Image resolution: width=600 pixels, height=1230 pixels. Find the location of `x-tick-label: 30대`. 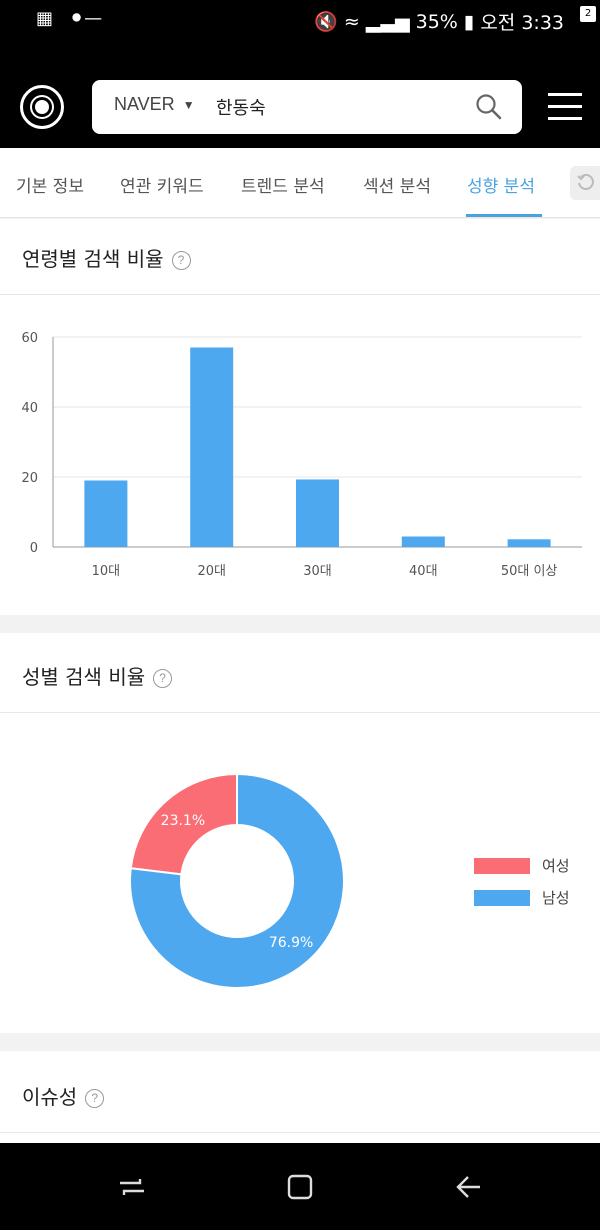

x-tick-label: 30대 is located at coordinates (317, 571).